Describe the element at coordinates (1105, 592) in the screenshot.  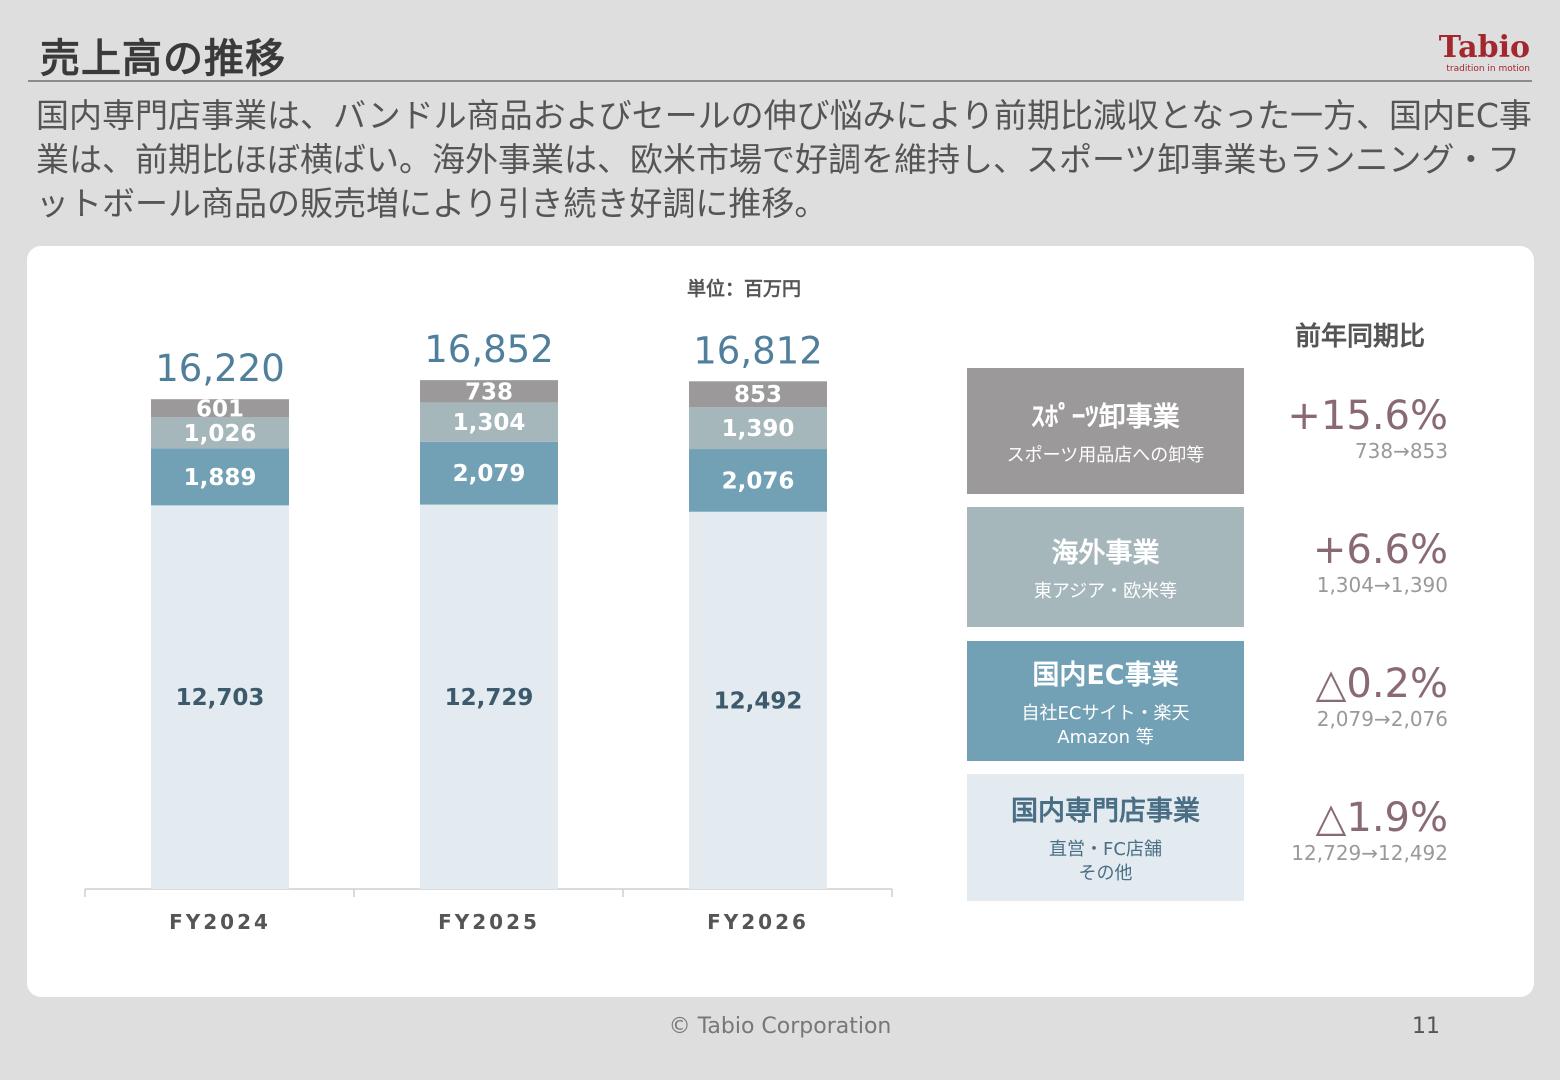
I see `legend-description: 東アジア・欧米等` at that location.